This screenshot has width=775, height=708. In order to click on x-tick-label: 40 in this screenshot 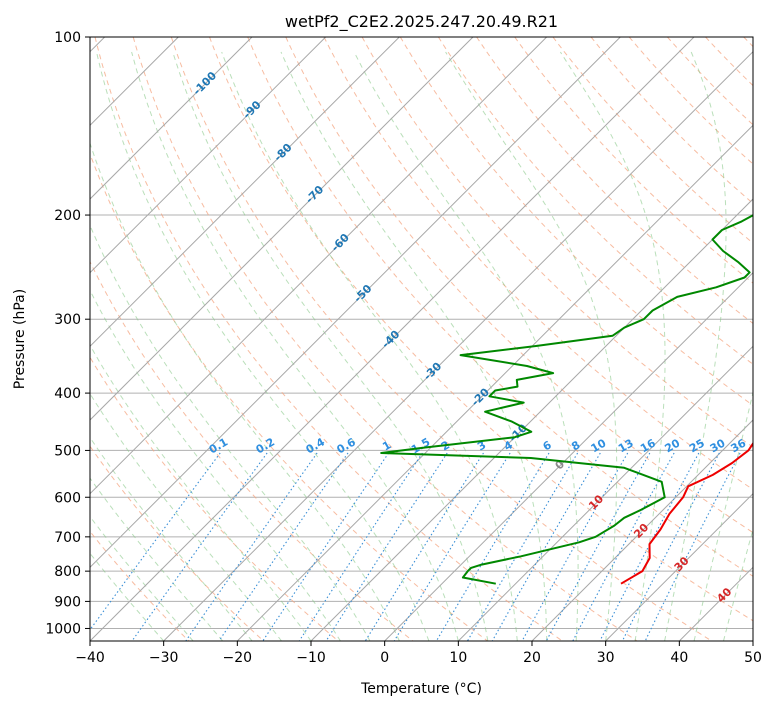, I will do `click(679, 658)`.